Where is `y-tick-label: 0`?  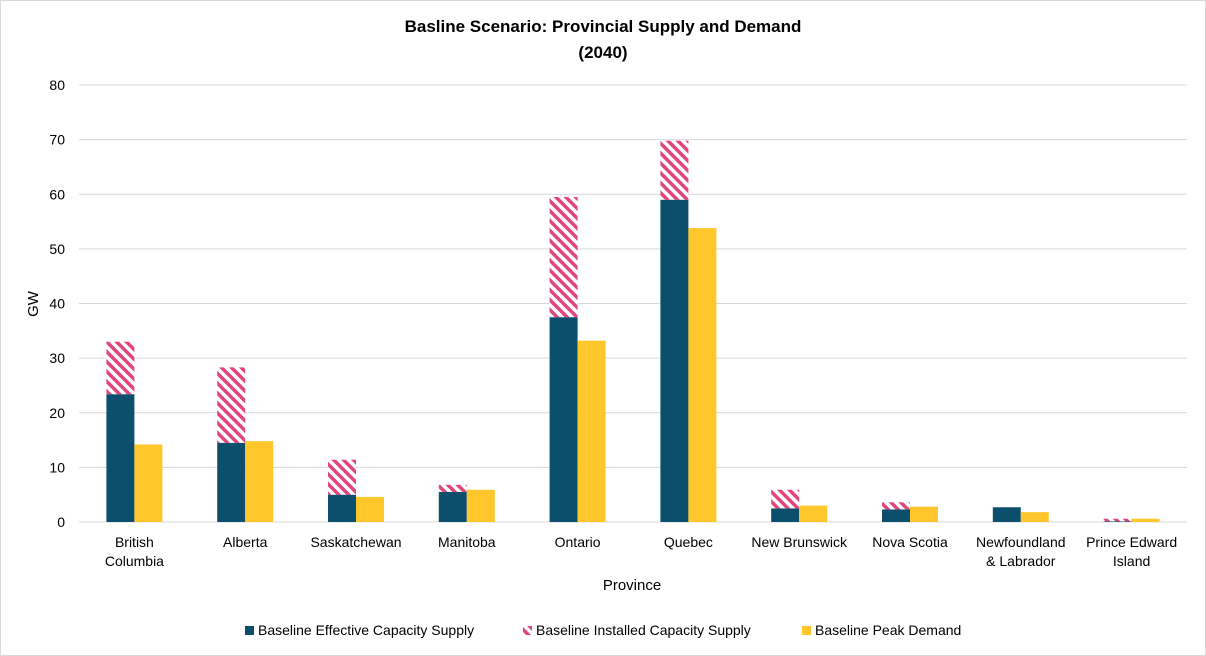
y-tick-label: 0 is located at coordinates (61, 522).